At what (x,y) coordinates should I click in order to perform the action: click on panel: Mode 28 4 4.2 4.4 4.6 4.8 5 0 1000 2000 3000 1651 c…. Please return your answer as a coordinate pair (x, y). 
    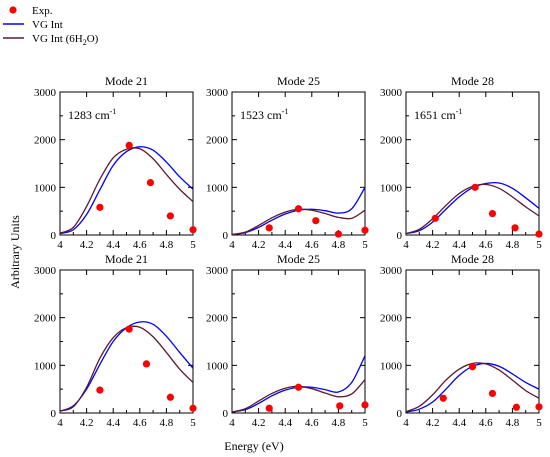
    Looking at the image, I should click on (461, 162).